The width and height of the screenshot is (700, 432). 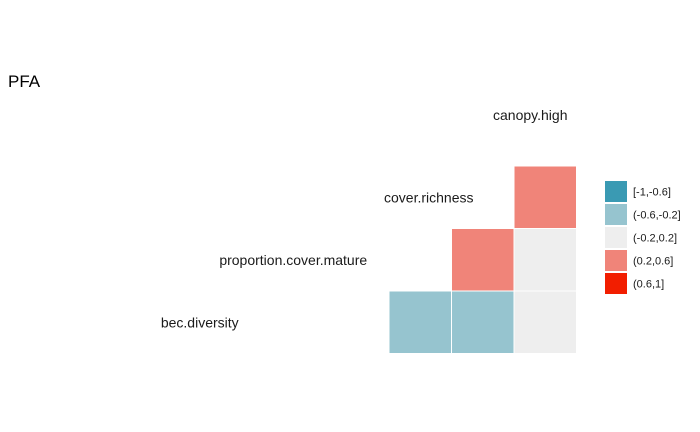 What do you see at coordinates (653, 262) in the screenshot?
I see `legend-label: (0.2,0.6]` at bounding box center [653, 262].